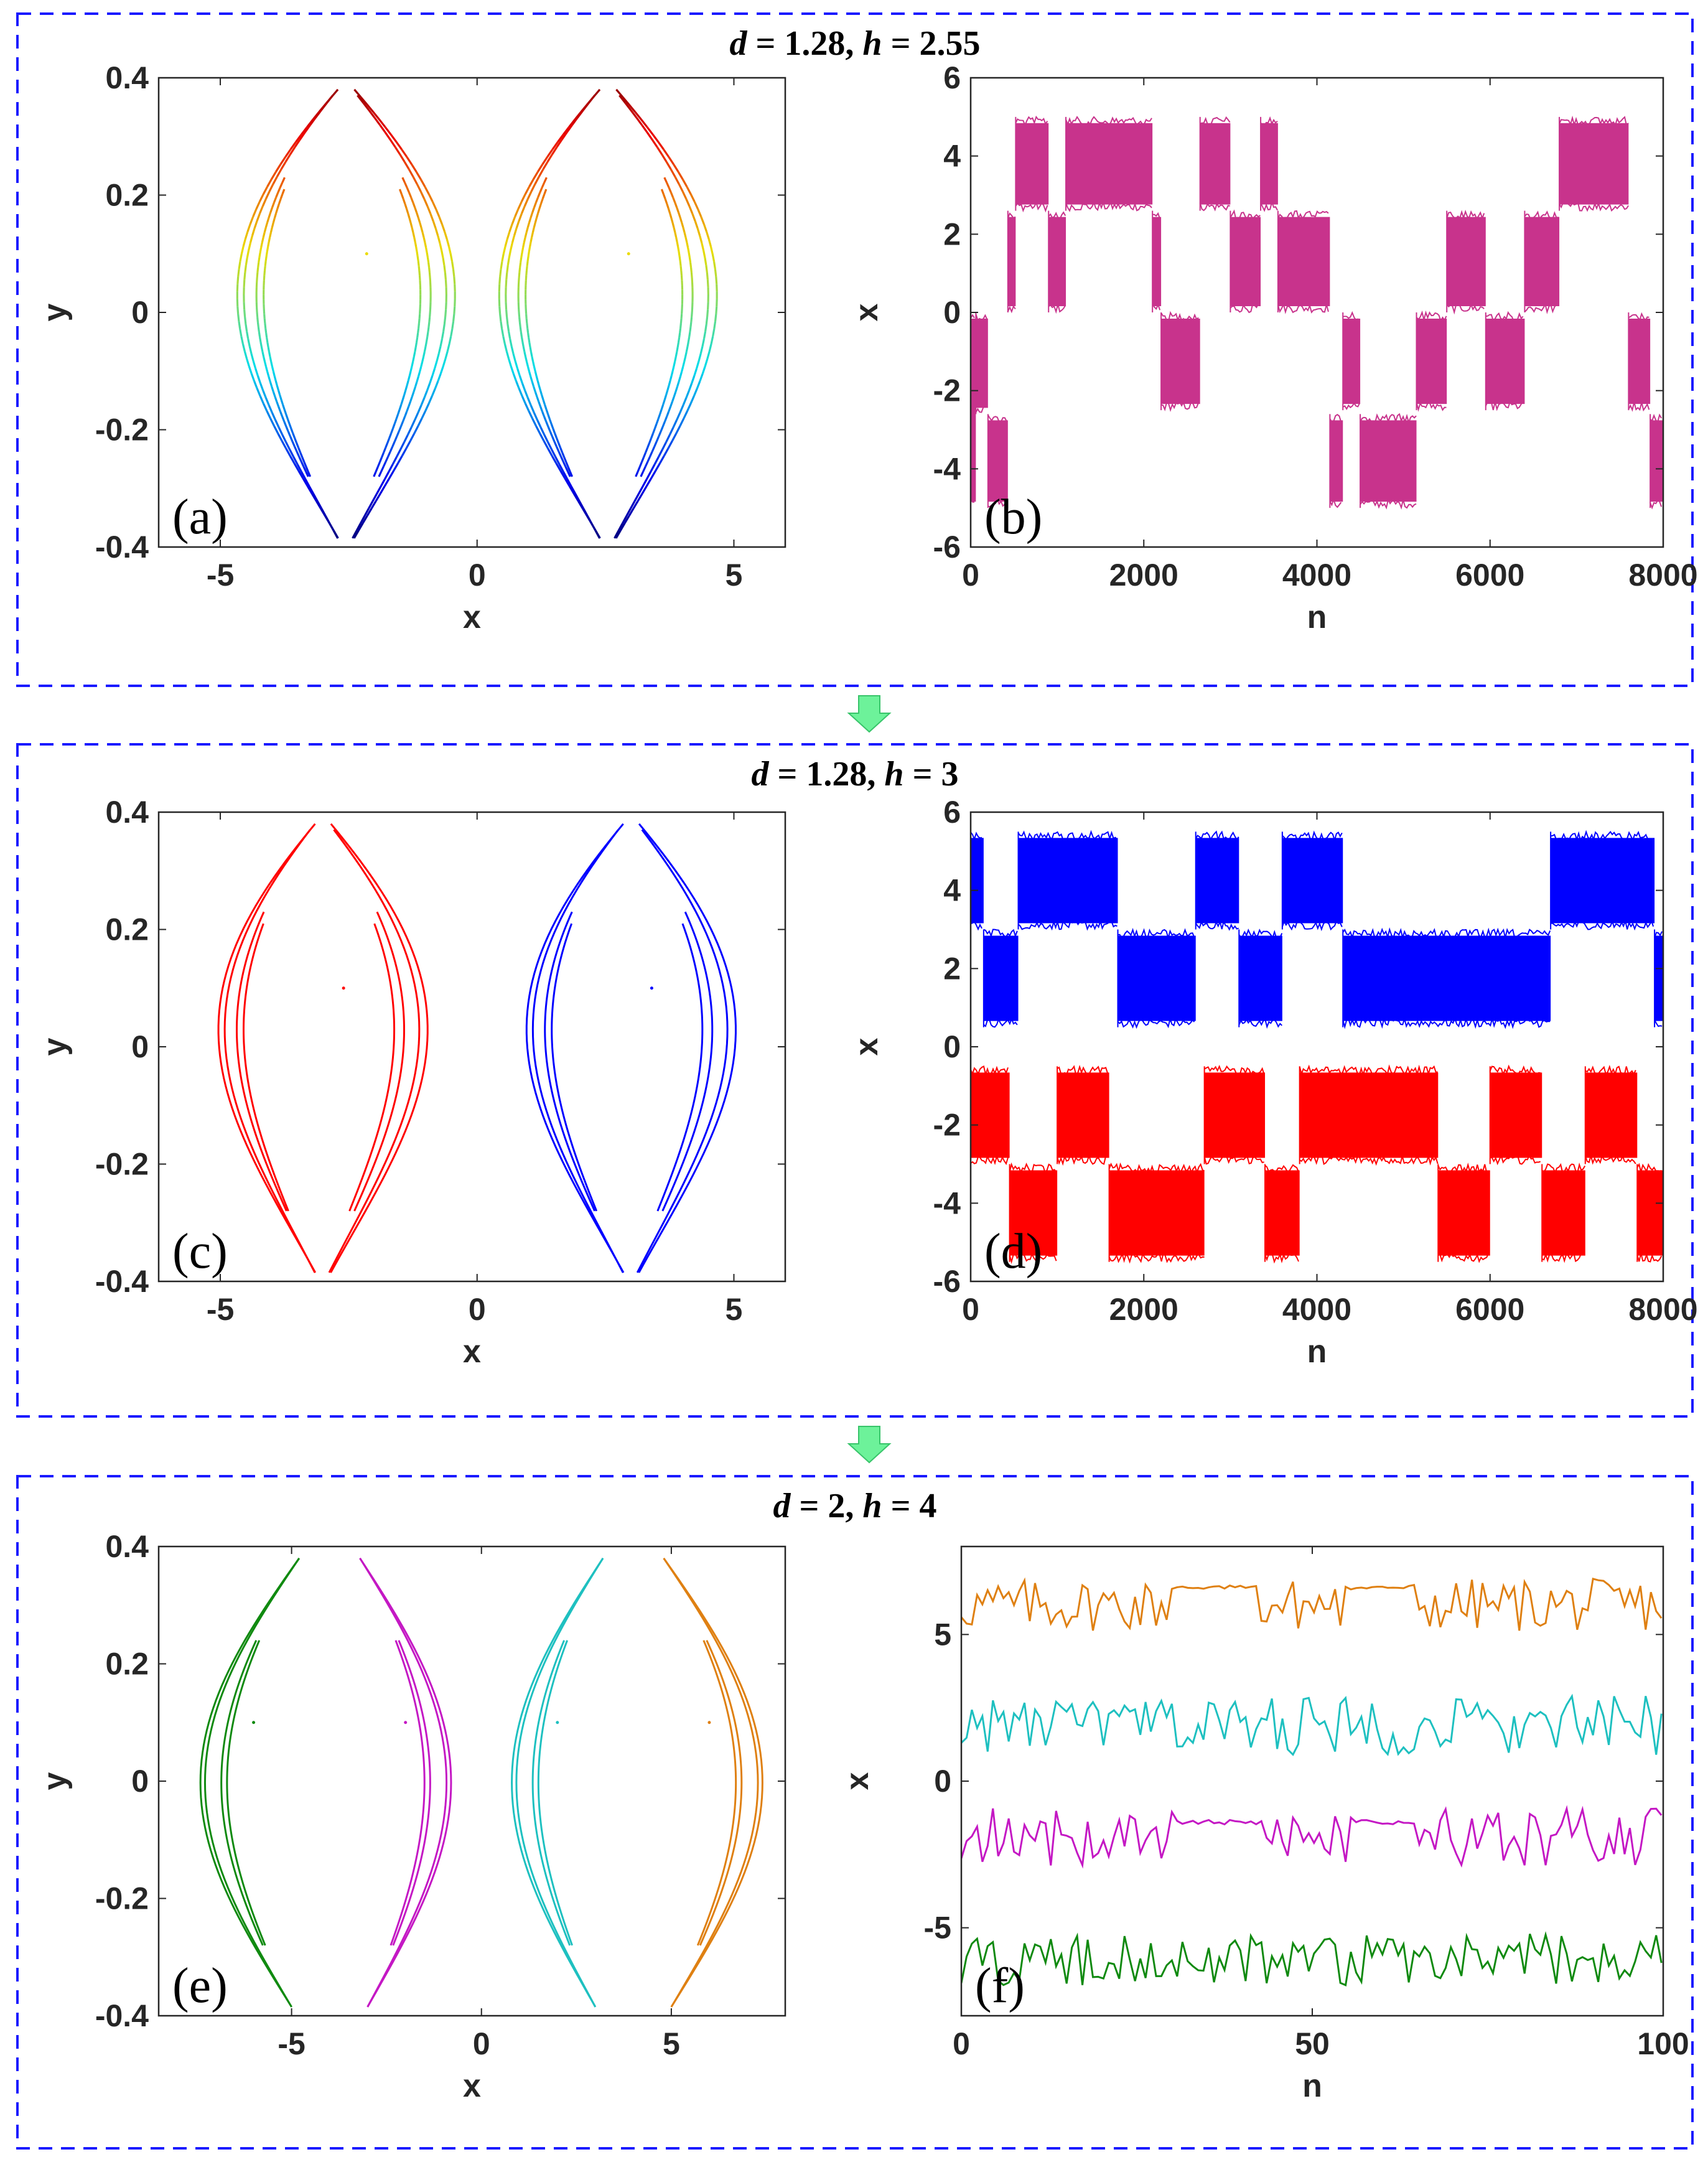  Describe the element at coordinates (220, 1309) in the screenshot. I see `x-tick-label: -5` at that location.